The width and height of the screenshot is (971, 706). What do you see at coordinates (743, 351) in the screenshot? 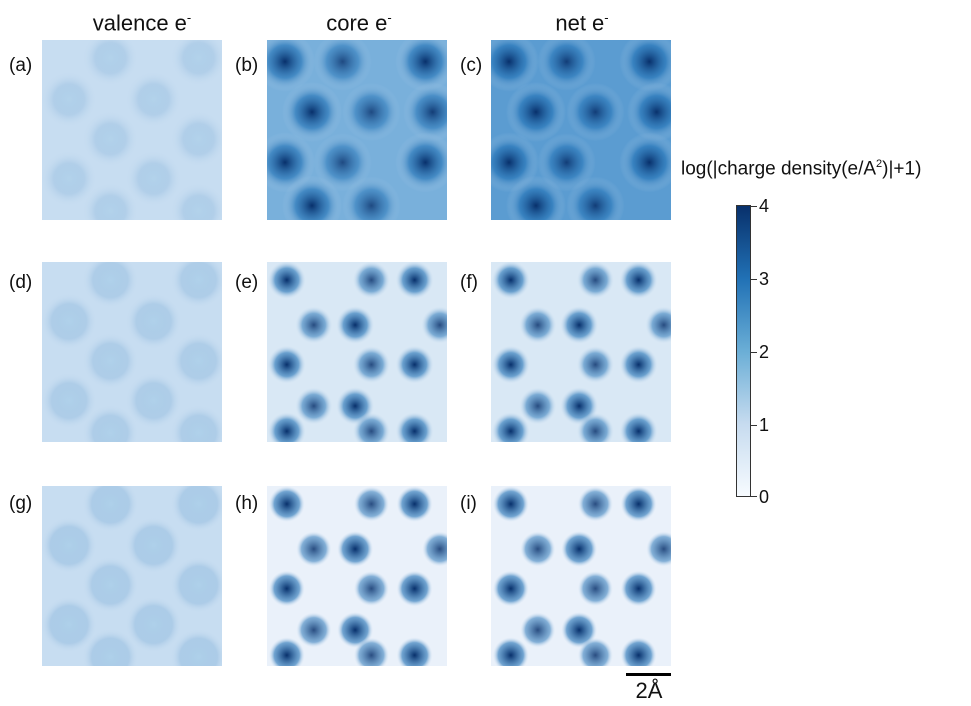
I see `colorbar` at bounding box center [743, 351].